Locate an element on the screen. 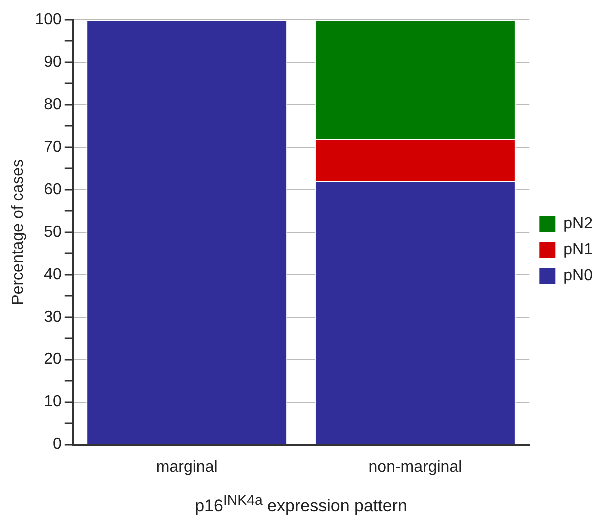 The width and height of the screenshot is (613, 525). y-tick-label: 90 is located at coordinates (53, 62).